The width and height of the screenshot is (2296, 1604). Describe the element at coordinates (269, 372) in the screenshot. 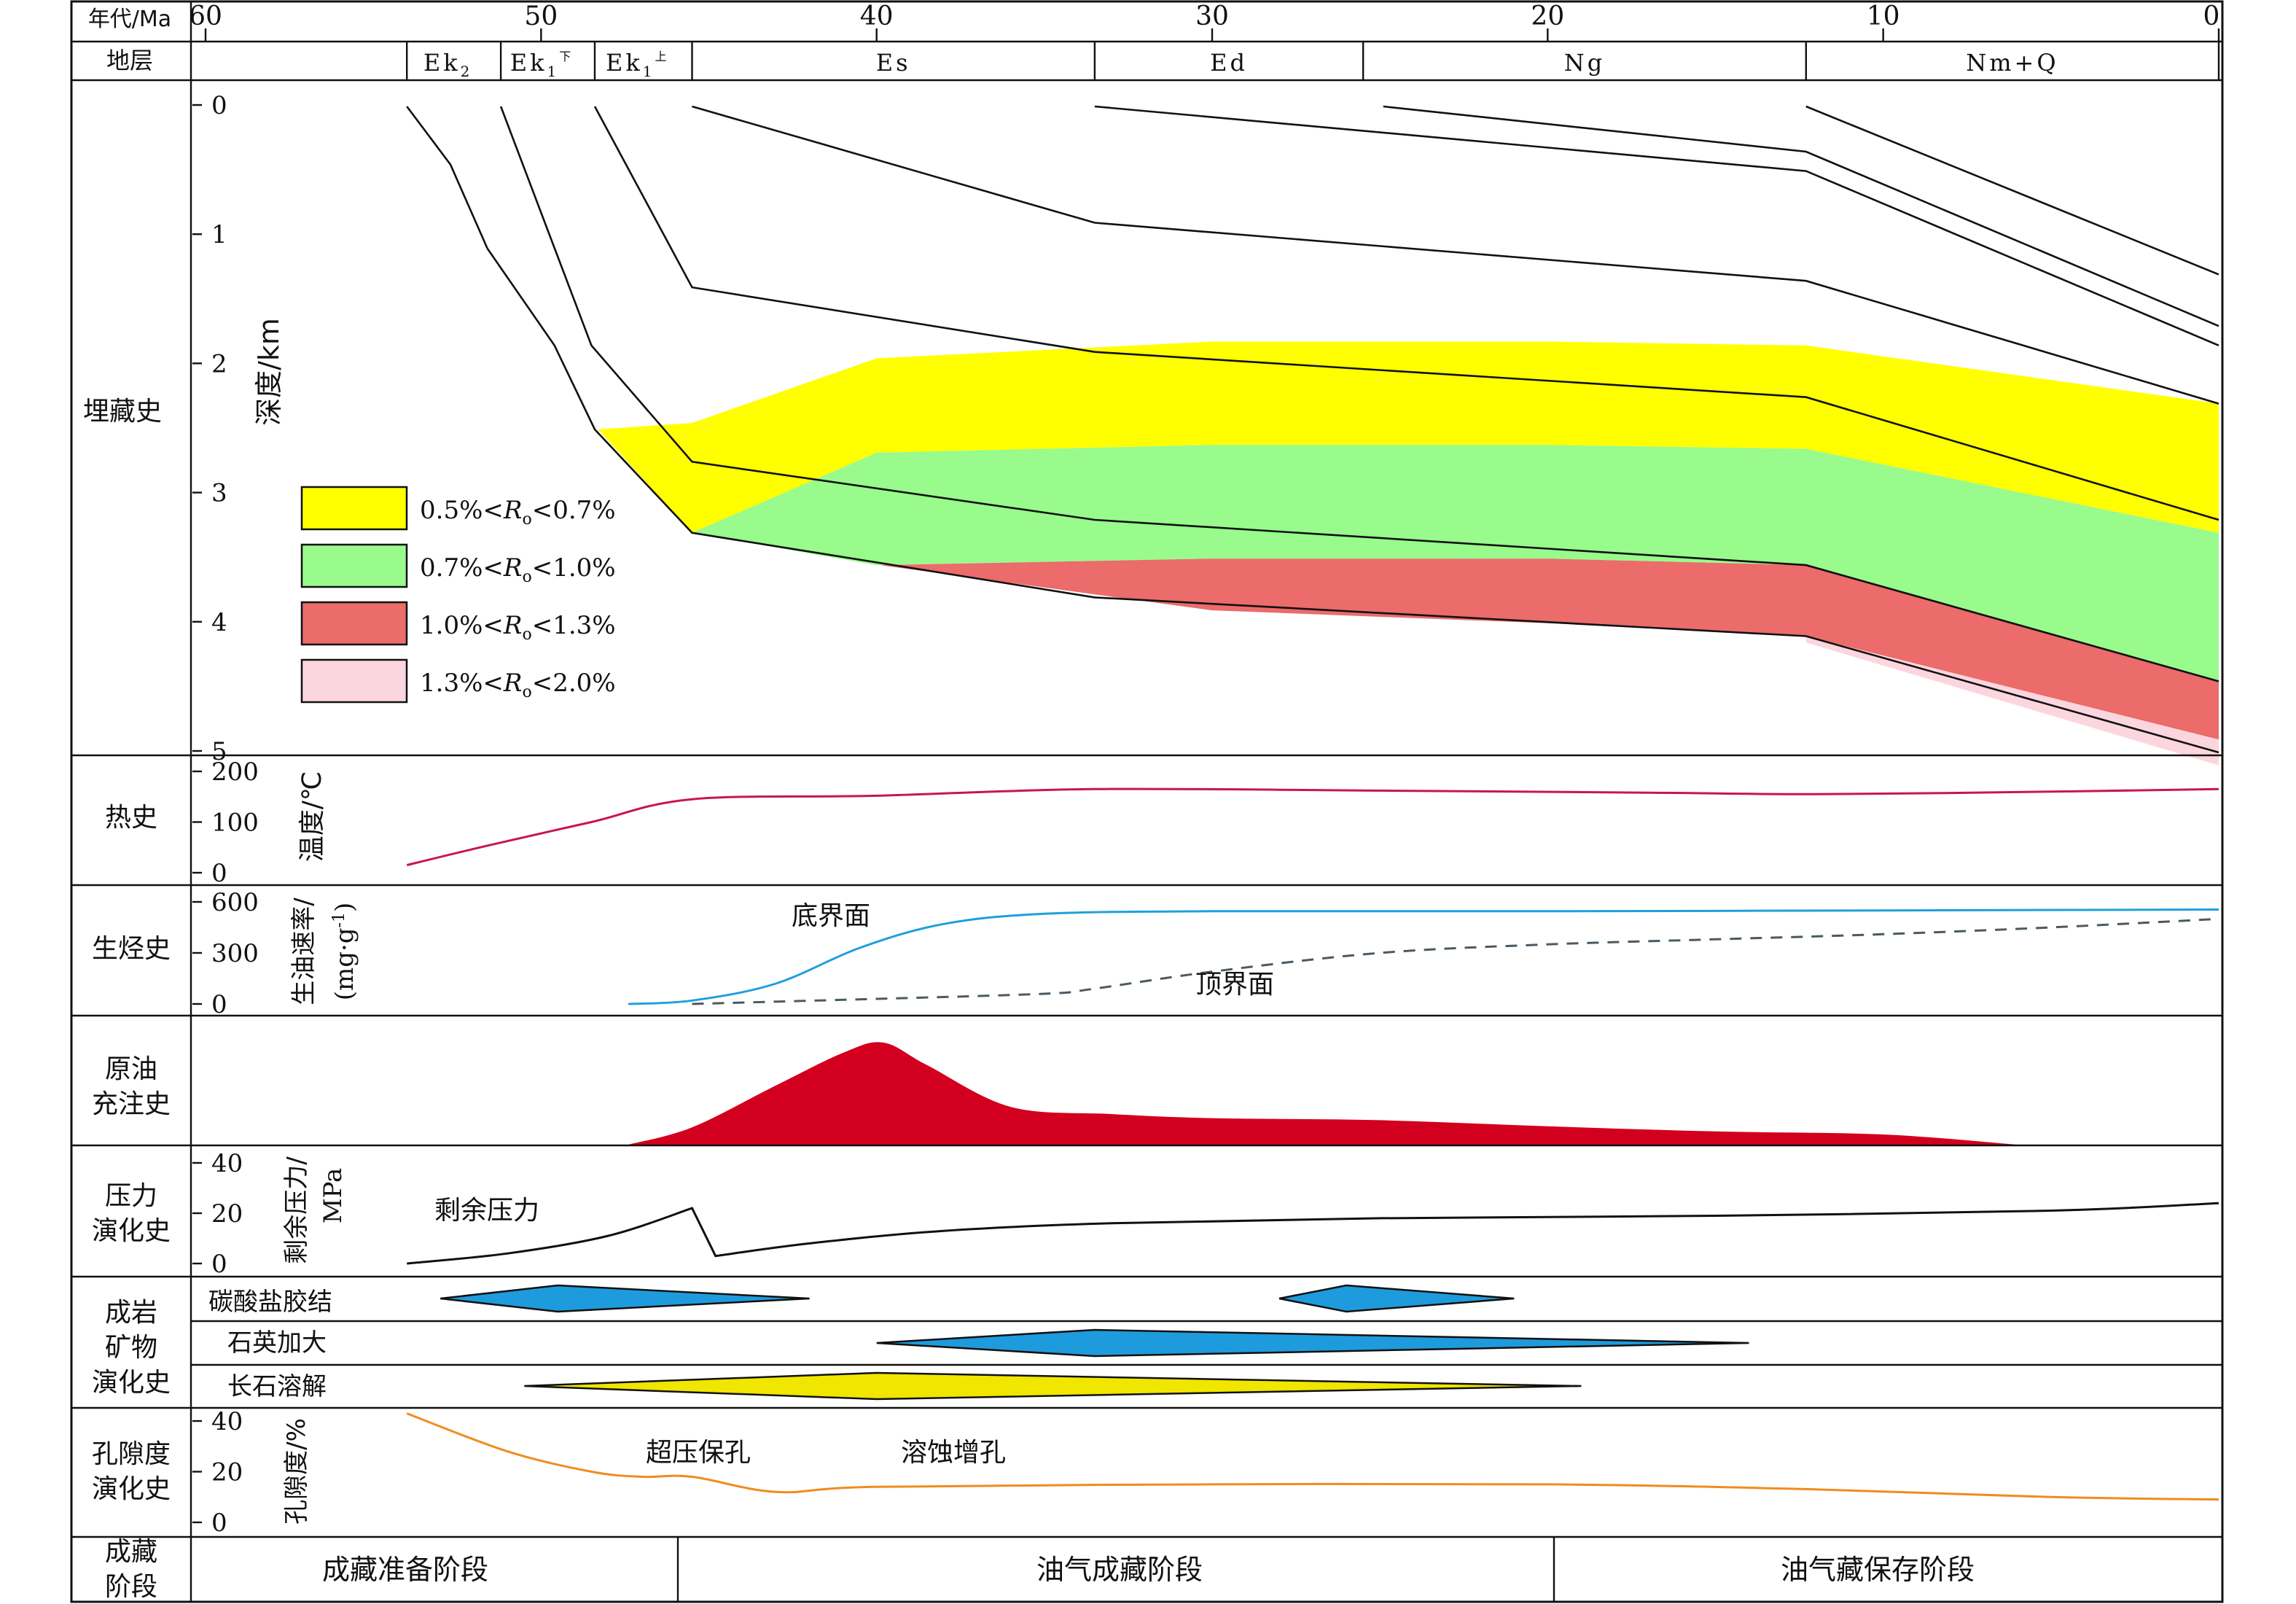

I see `depth-axis-label: 深度/km` at that location.